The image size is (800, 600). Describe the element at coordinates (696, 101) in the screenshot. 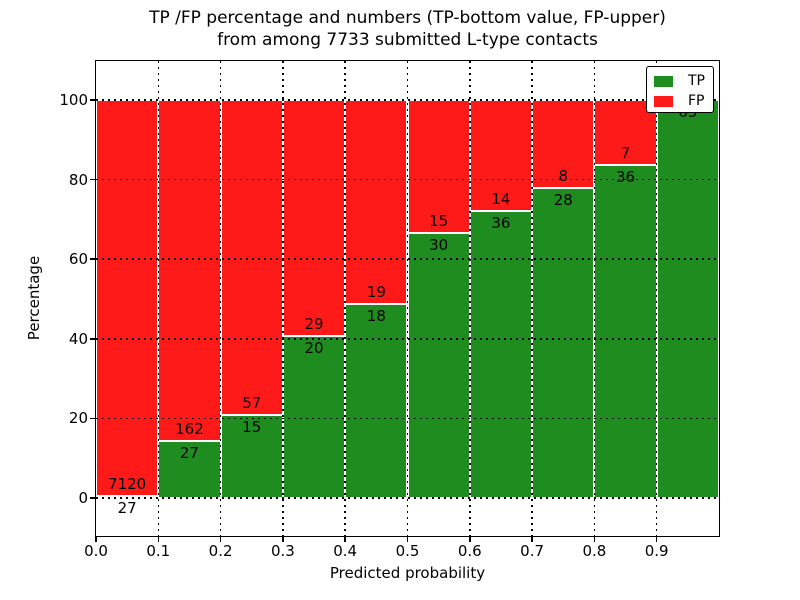

I see `legend-label-fp: FP` at that location.